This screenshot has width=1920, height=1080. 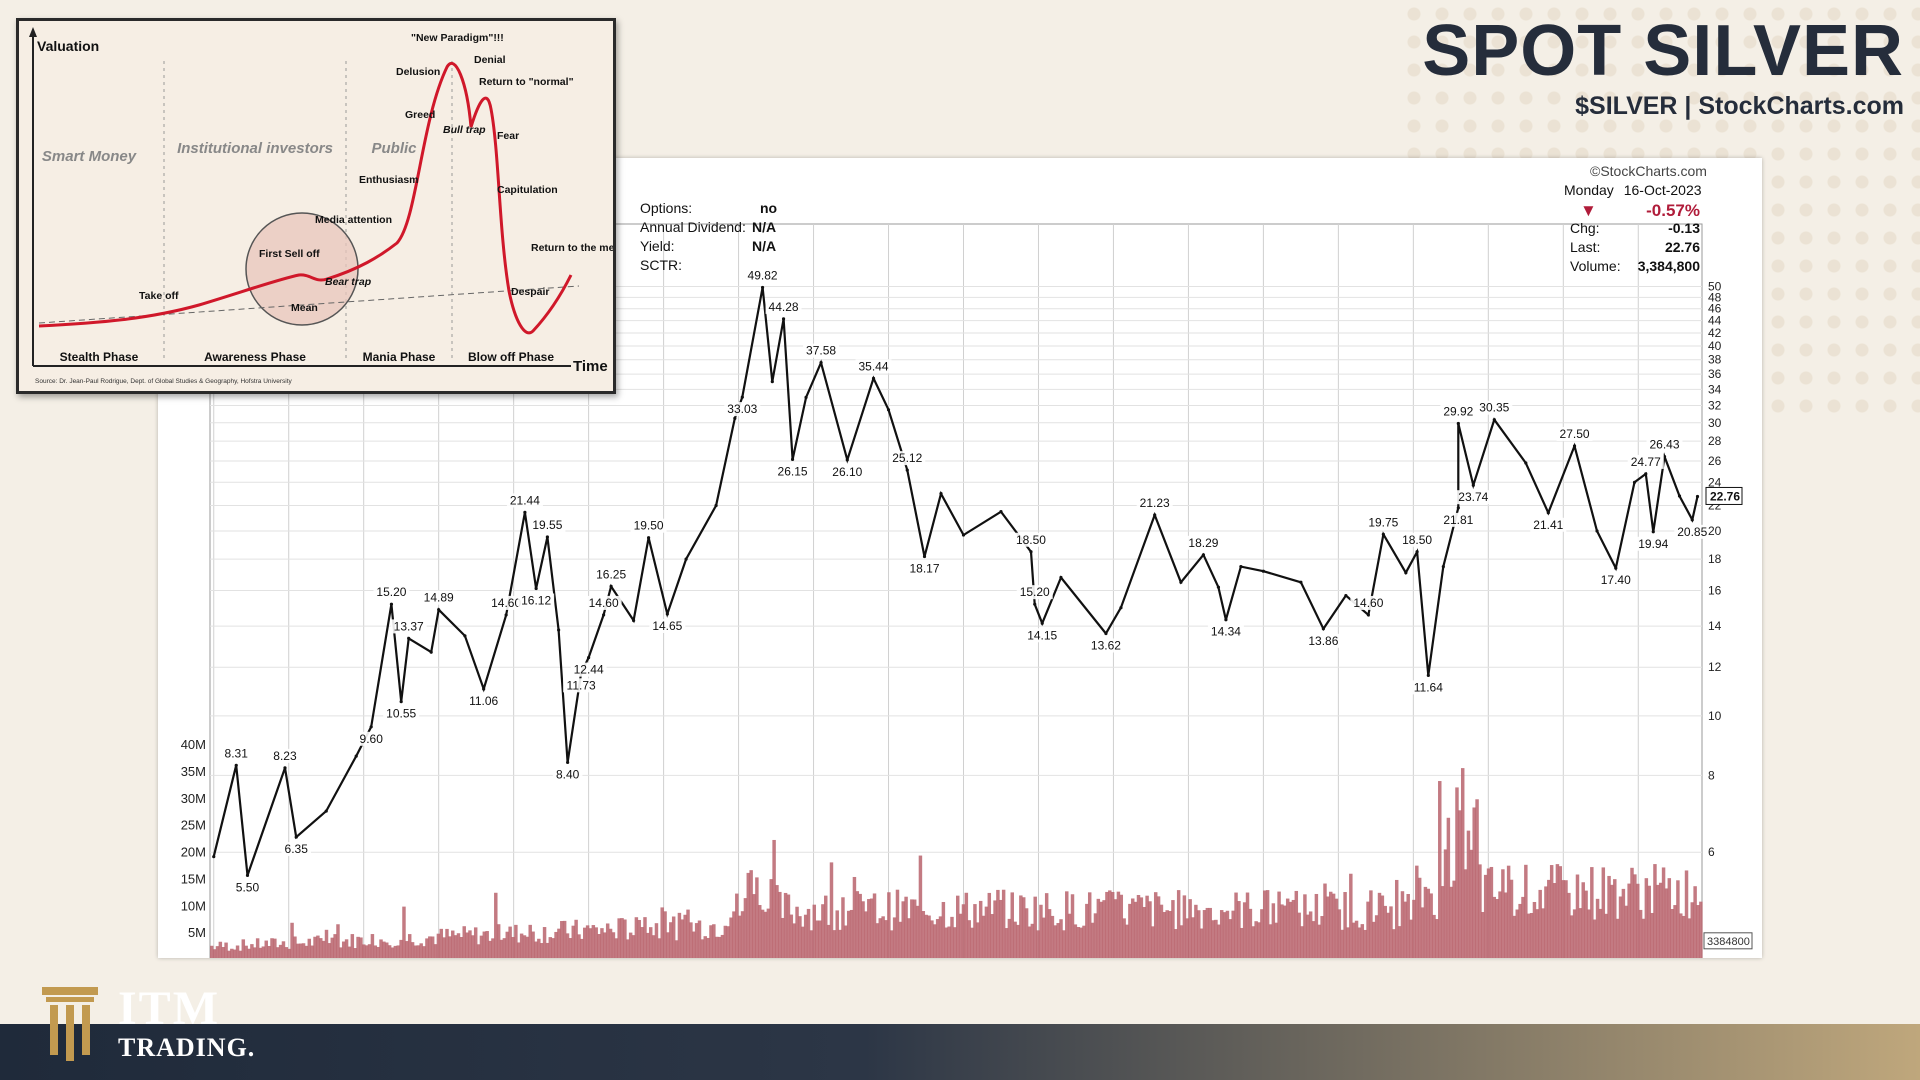 What do you see at coordinates (793, 471) in the screenshot?
I see `data-label: 26.15` at bounding box center [793, 471].